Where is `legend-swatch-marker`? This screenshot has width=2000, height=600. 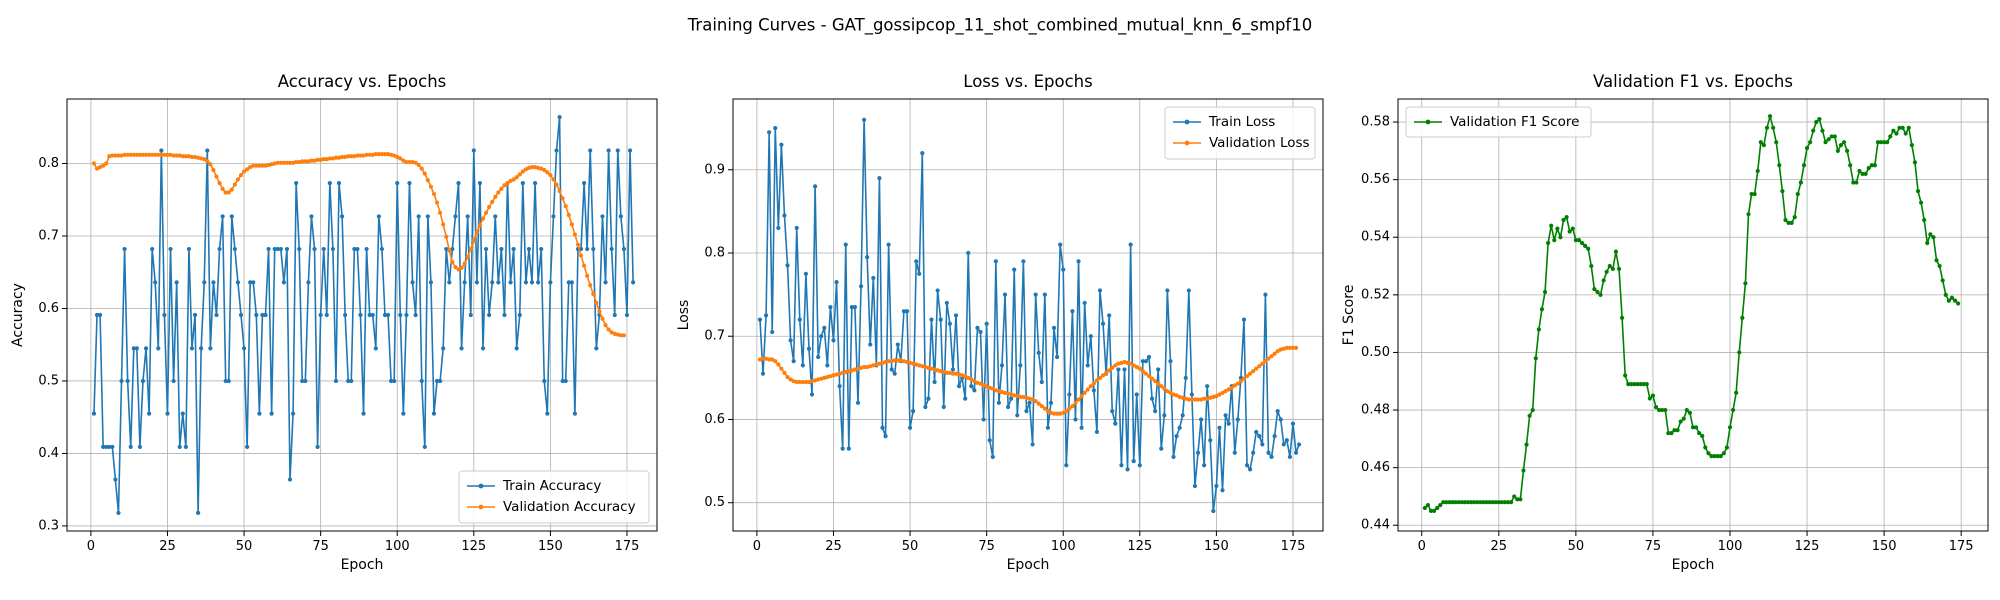
legend-swatch-marker is located at coordinates (481, 486).